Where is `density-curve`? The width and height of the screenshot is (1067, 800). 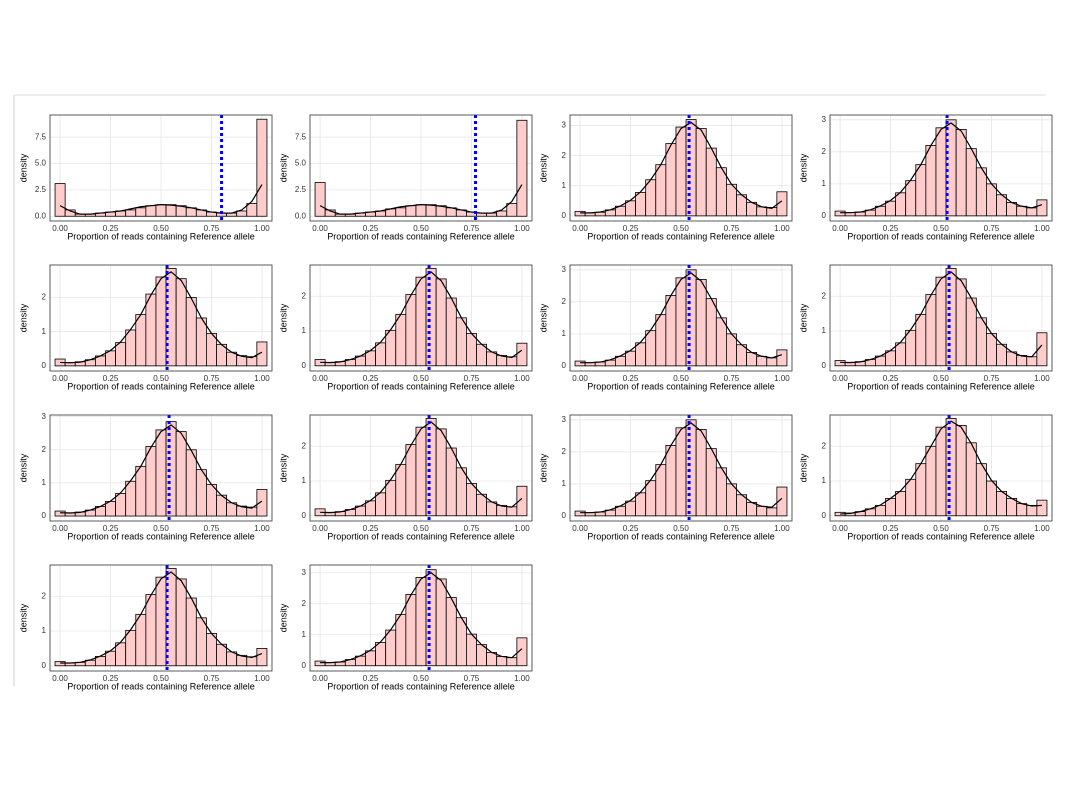
density-curve is located at coordinates (161, 317).